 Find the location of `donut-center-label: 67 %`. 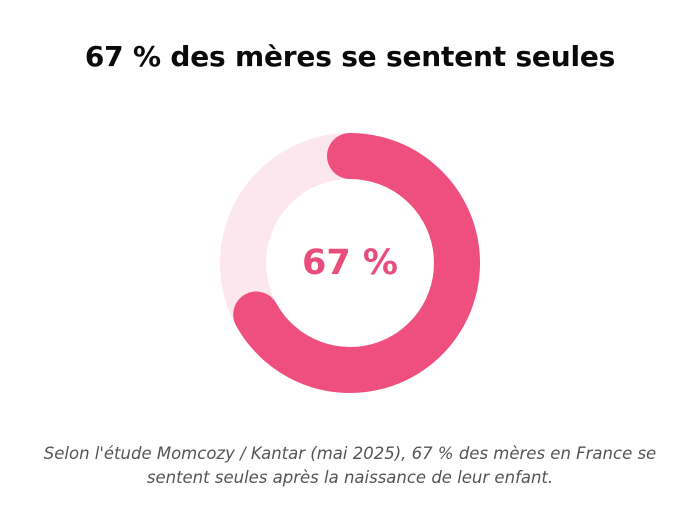

donut-center-label: 67 % is located at coordinates (350, 263).